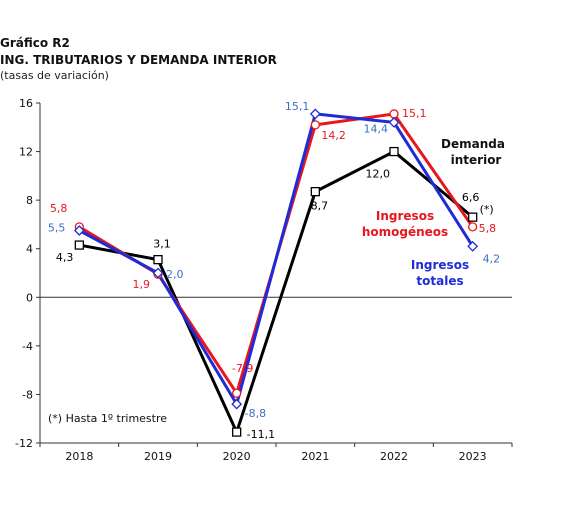 This screenshot has height=507, width=562. I want to click on legend-demanda-line1: Demanda, so click(473, 144).